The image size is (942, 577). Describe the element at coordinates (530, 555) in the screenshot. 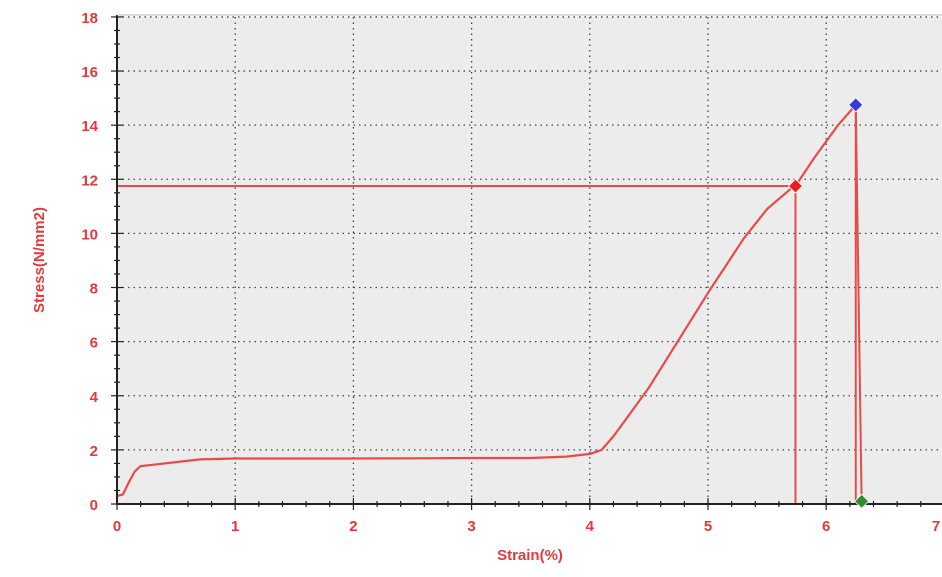

I see `x-axis-label: Strain(%)` at that location.